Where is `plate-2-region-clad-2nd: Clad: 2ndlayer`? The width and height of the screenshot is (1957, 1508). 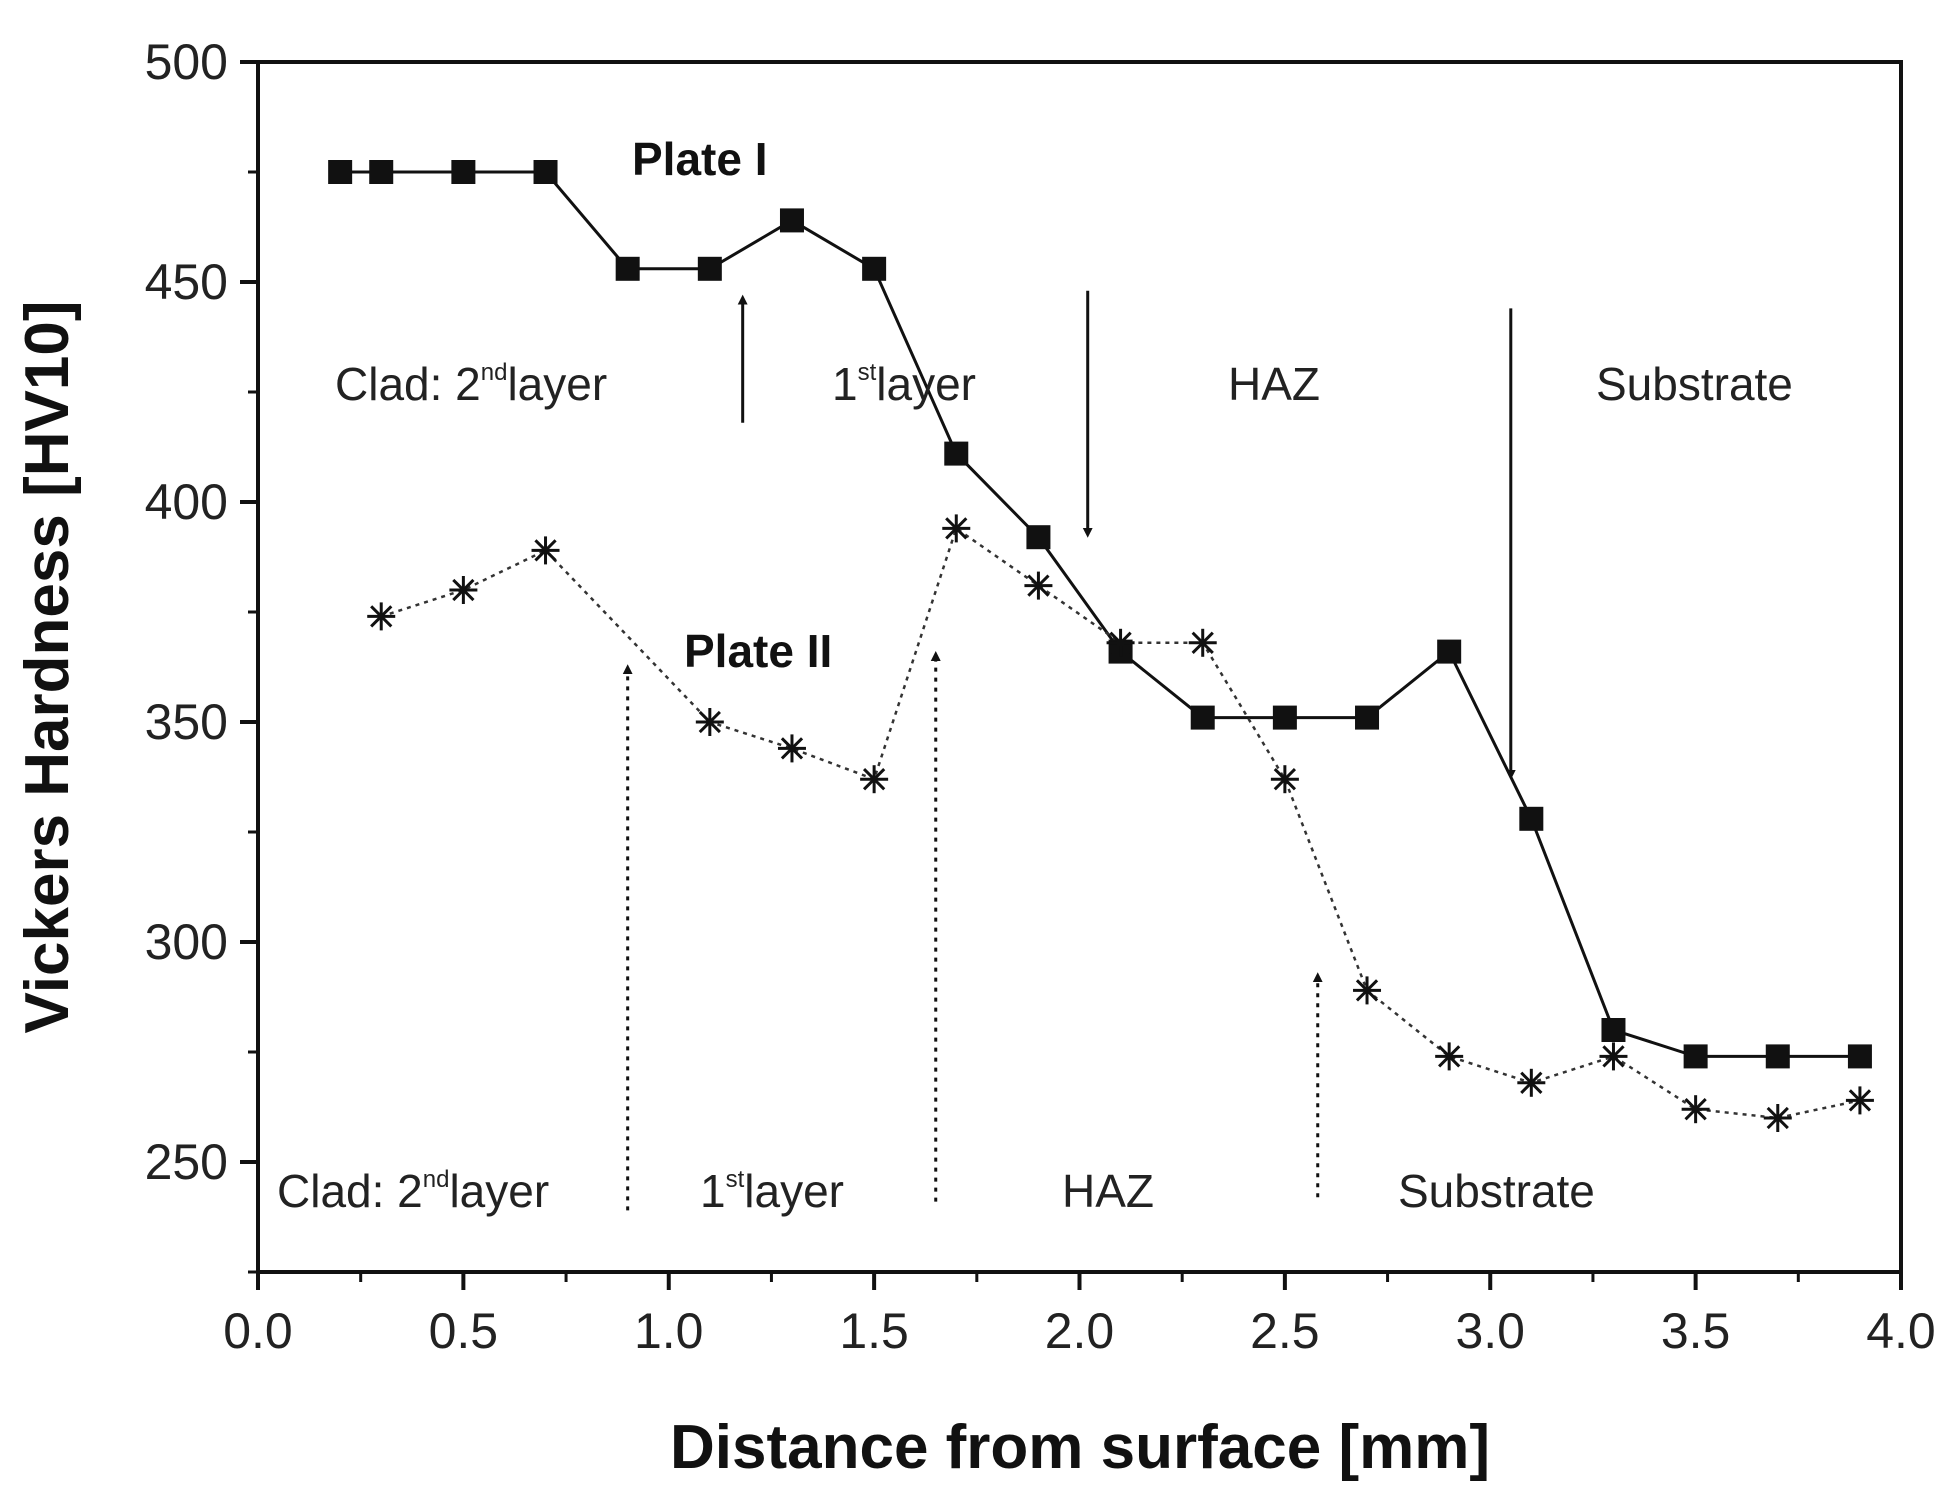 plate-2-region-clad-2nd: Clad: 2ndlayer is located at coordinates (413, 1191).